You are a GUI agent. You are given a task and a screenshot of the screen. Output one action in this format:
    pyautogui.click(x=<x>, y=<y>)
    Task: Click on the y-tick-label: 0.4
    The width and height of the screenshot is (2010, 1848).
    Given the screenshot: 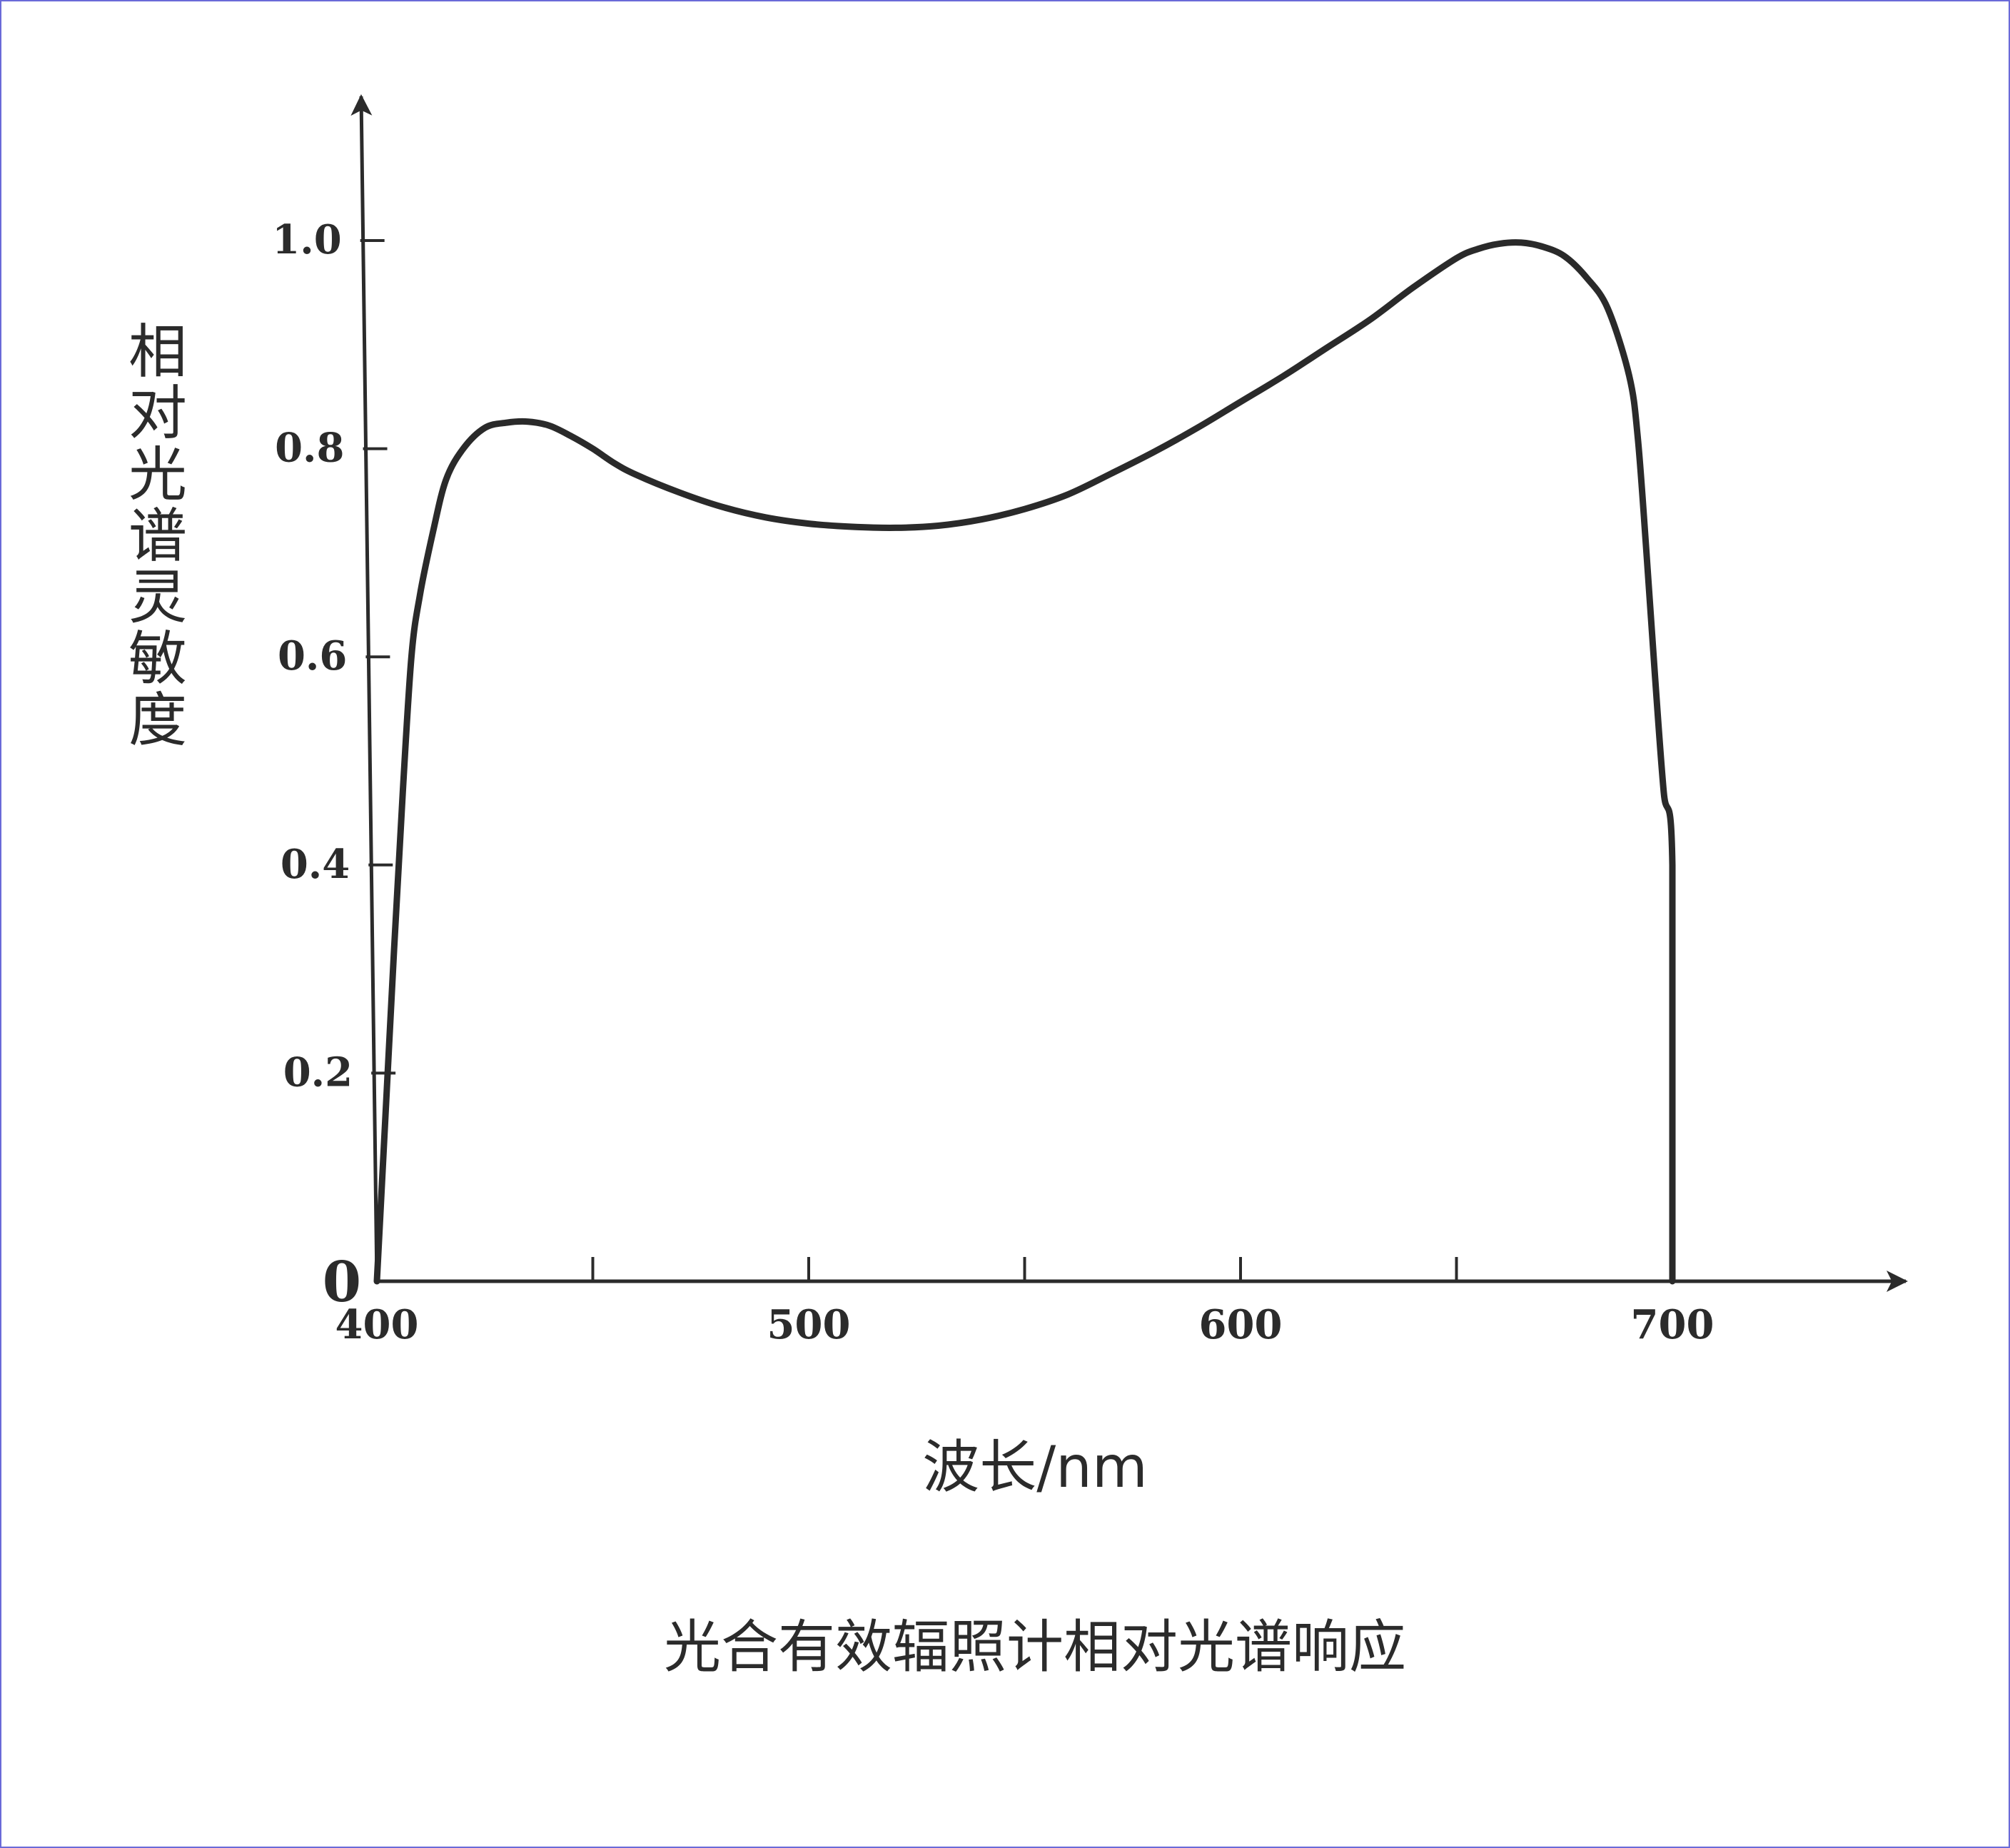 What is the action you would take?
    pyautogui.click(x=315, y=864)
    